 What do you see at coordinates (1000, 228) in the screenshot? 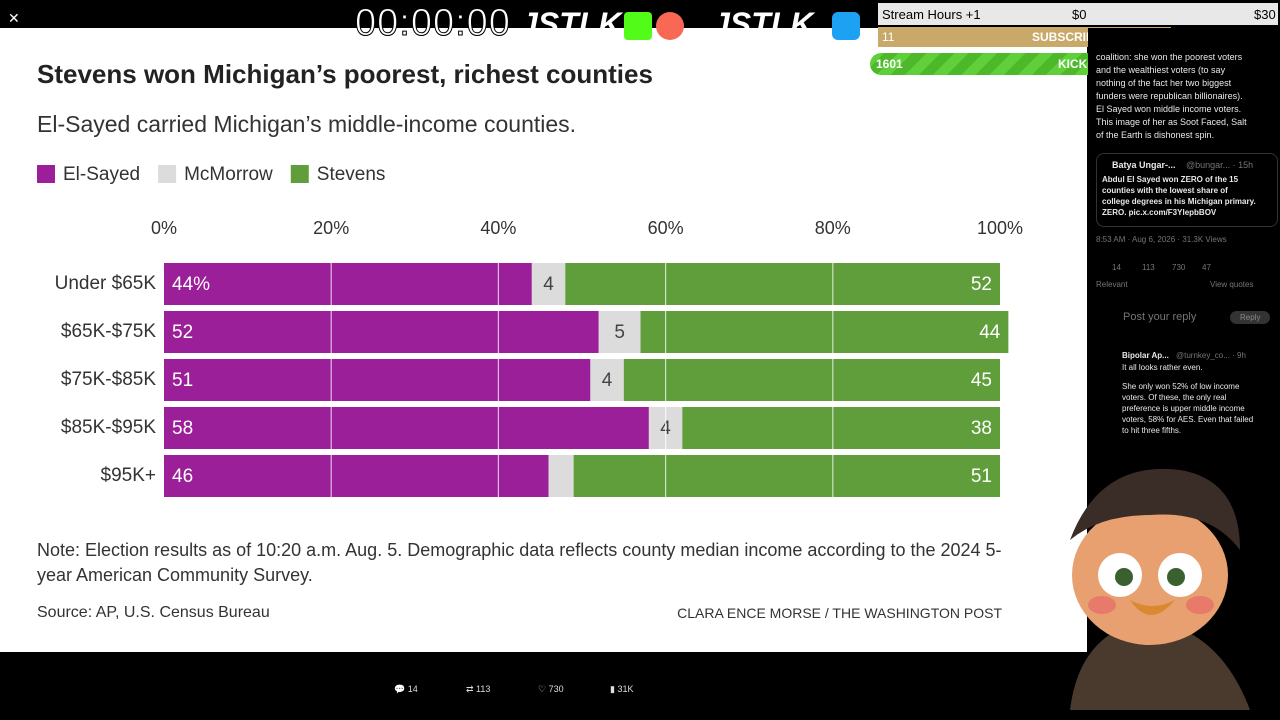
I see `x-tick-label: 100%` at bounding box center [1000, 228].